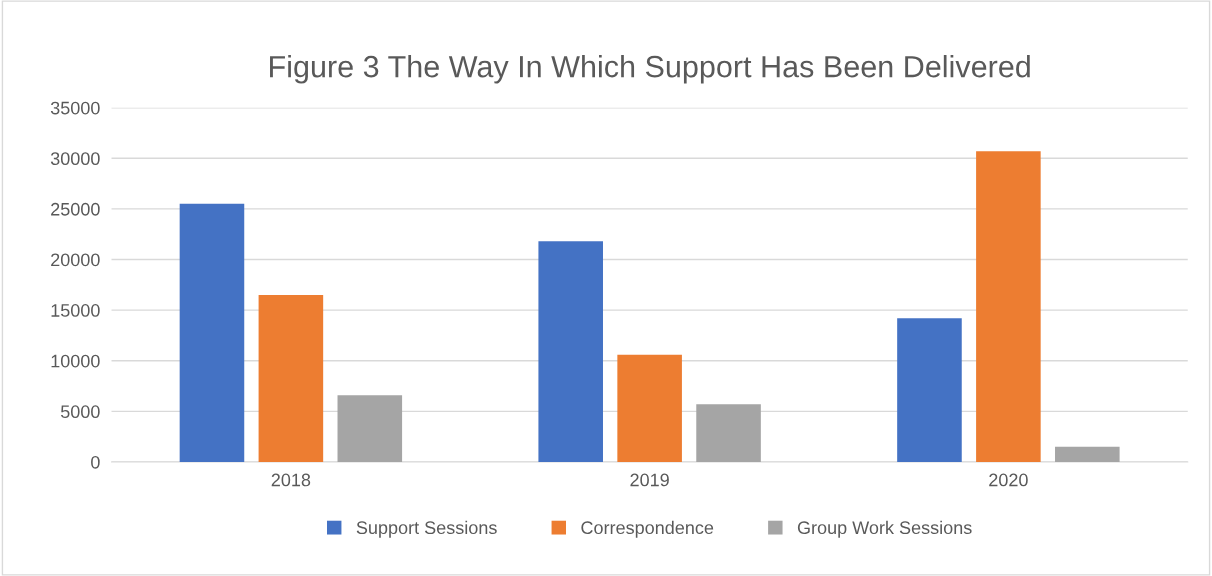 The width and height of the screenshot is (1212, 576). I want to click on y-tick-label: 5000, so click(80, 412).